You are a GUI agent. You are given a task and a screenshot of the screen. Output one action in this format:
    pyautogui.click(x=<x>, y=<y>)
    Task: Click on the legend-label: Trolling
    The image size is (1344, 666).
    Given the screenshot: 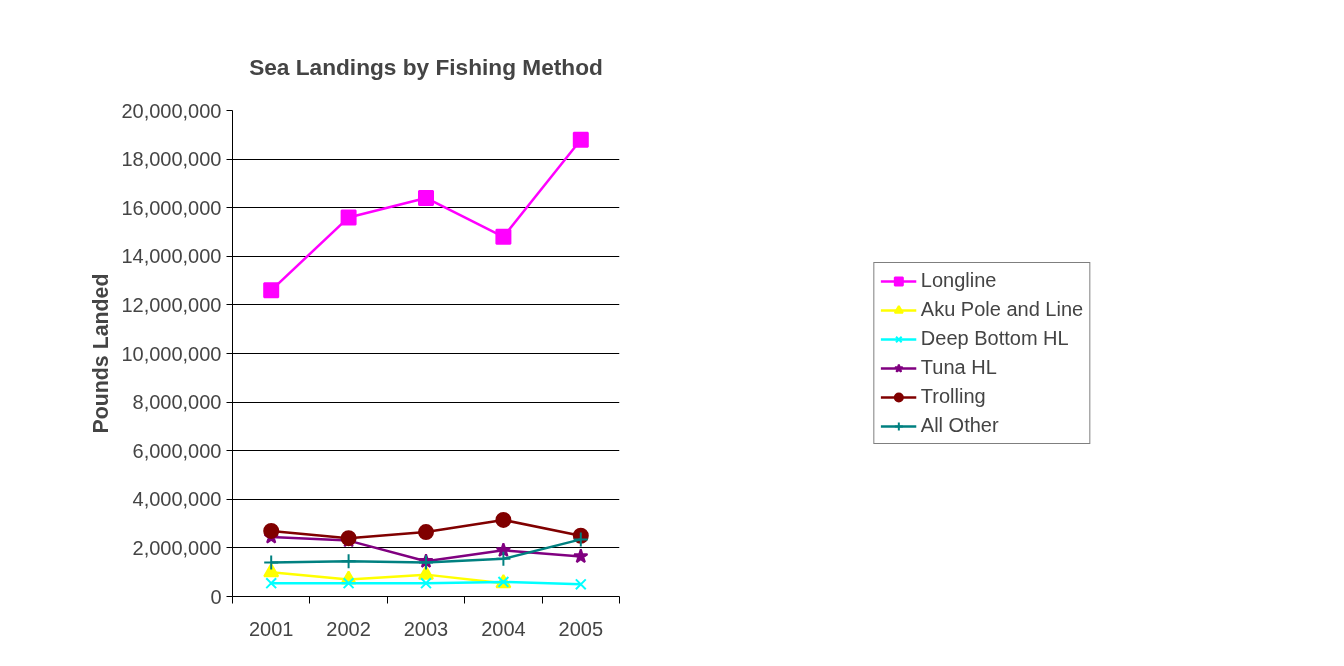 What is the action you would take?
    pyautogui.click(x=953, y=396)
    